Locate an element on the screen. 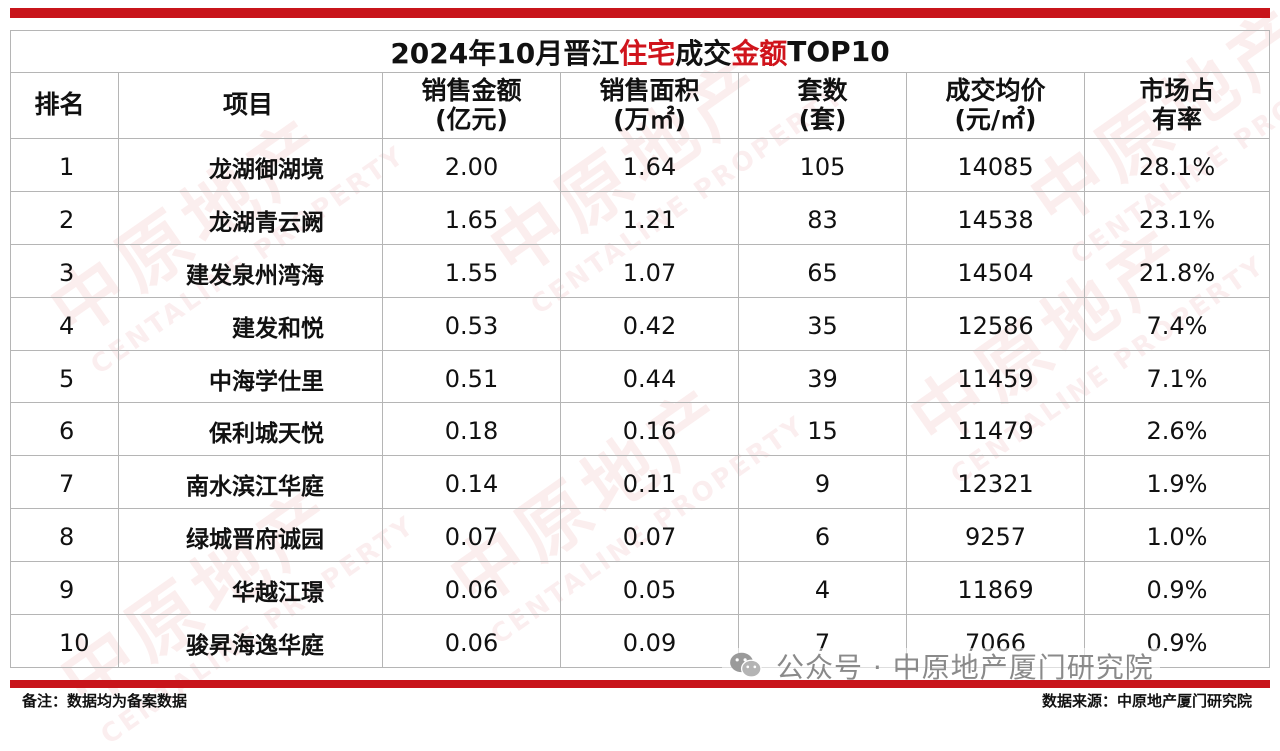  share-cell: 0.9% is located at coordinates (1177, 590).